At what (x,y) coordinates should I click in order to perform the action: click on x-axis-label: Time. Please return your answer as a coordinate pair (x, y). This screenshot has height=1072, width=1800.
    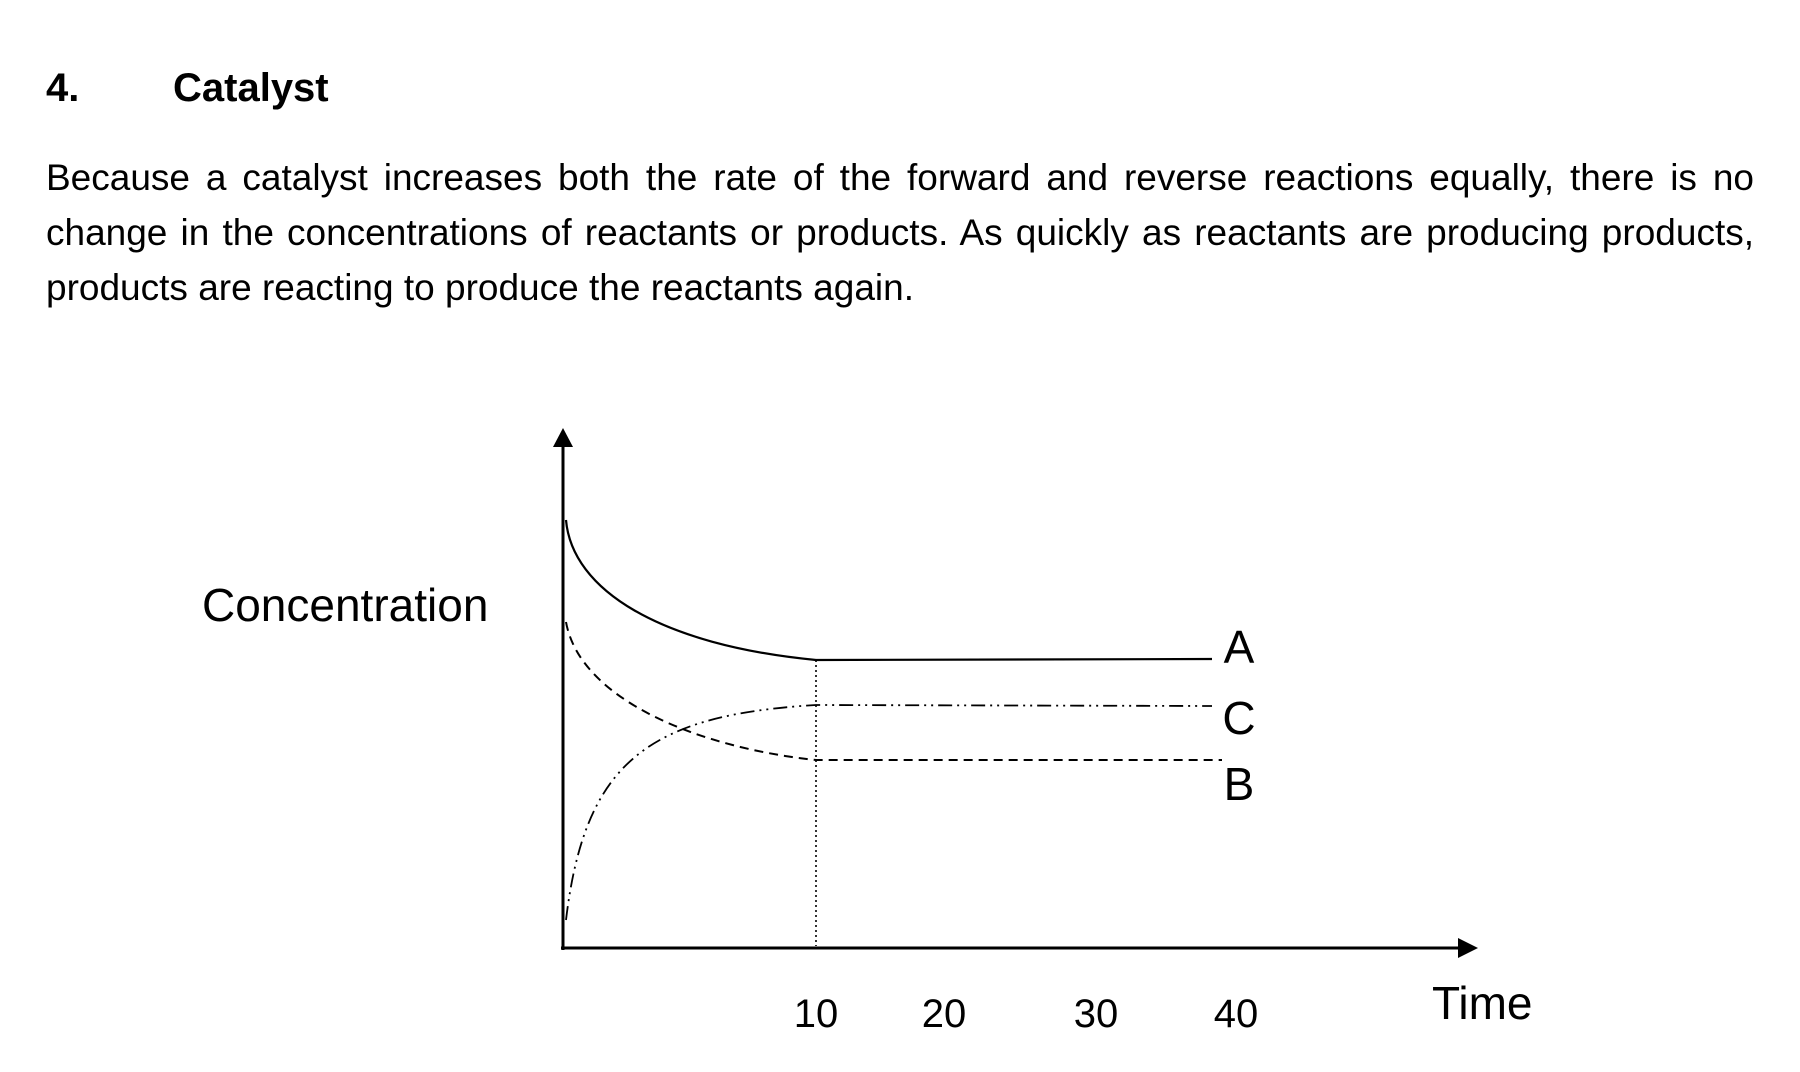
    Looking at the image, I should click on (1482, 1003).